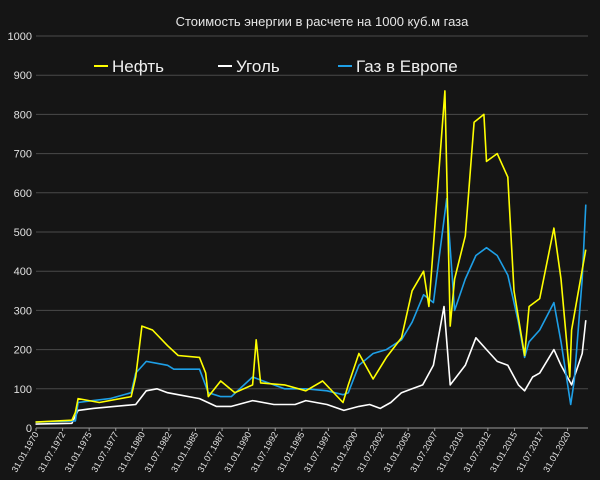 The width and height of the screenshot is (600, 480). What do you see at coordinates (138, 66) in the screenshot?
I see `legend-label: Нефть` at bounding box center [138, 66].